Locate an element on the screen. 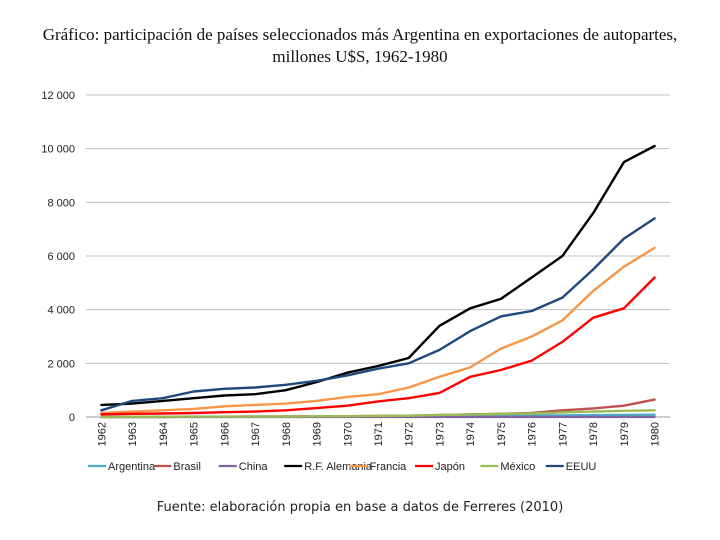  x-tick-label: 1971 is located at coordinates (379, 434).